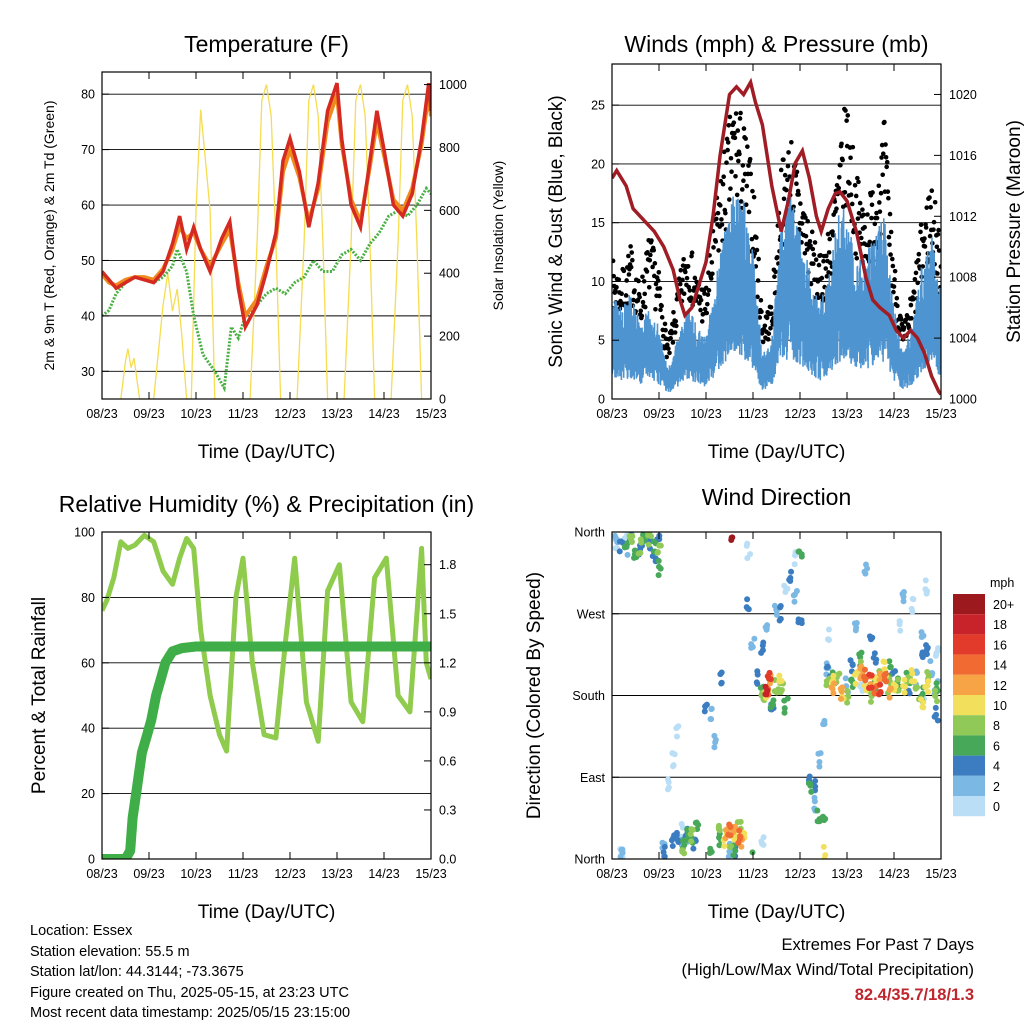 The width and height of the screenshot is (1024, 1024). Describe the element at coordinates (996, 807) in the screenshot. I see `legend-label: 0` at that location.